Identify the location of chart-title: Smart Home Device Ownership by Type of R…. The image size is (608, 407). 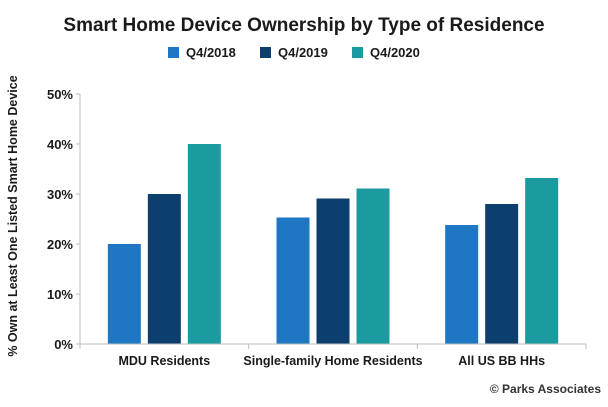
(303, 25).